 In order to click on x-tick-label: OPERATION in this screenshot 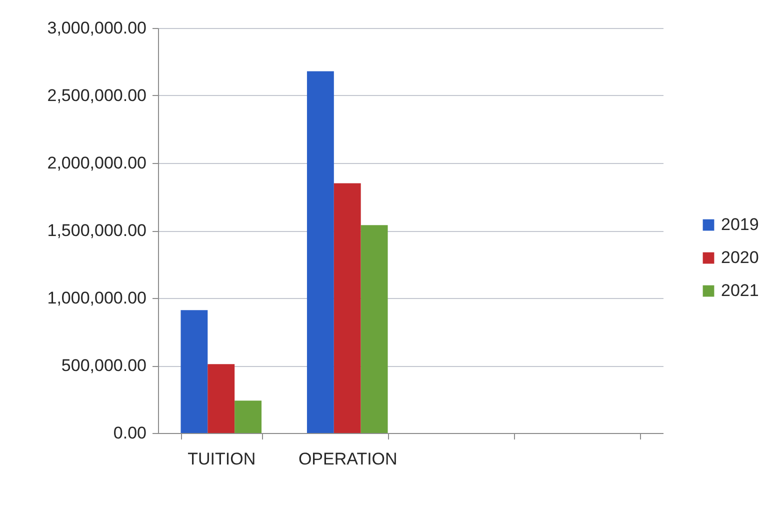, I will do `click(348, 459)`.